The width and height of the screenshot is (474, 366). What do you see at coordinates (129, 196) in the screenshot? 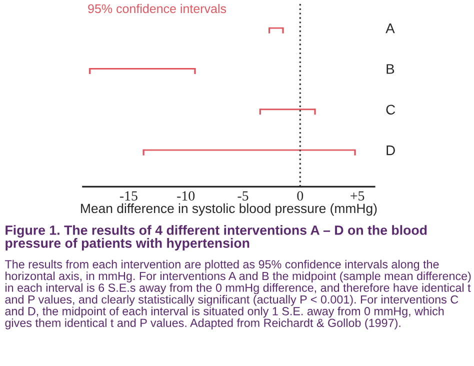
I see `x-tick-label: -15` at bounding box center [129, 196].